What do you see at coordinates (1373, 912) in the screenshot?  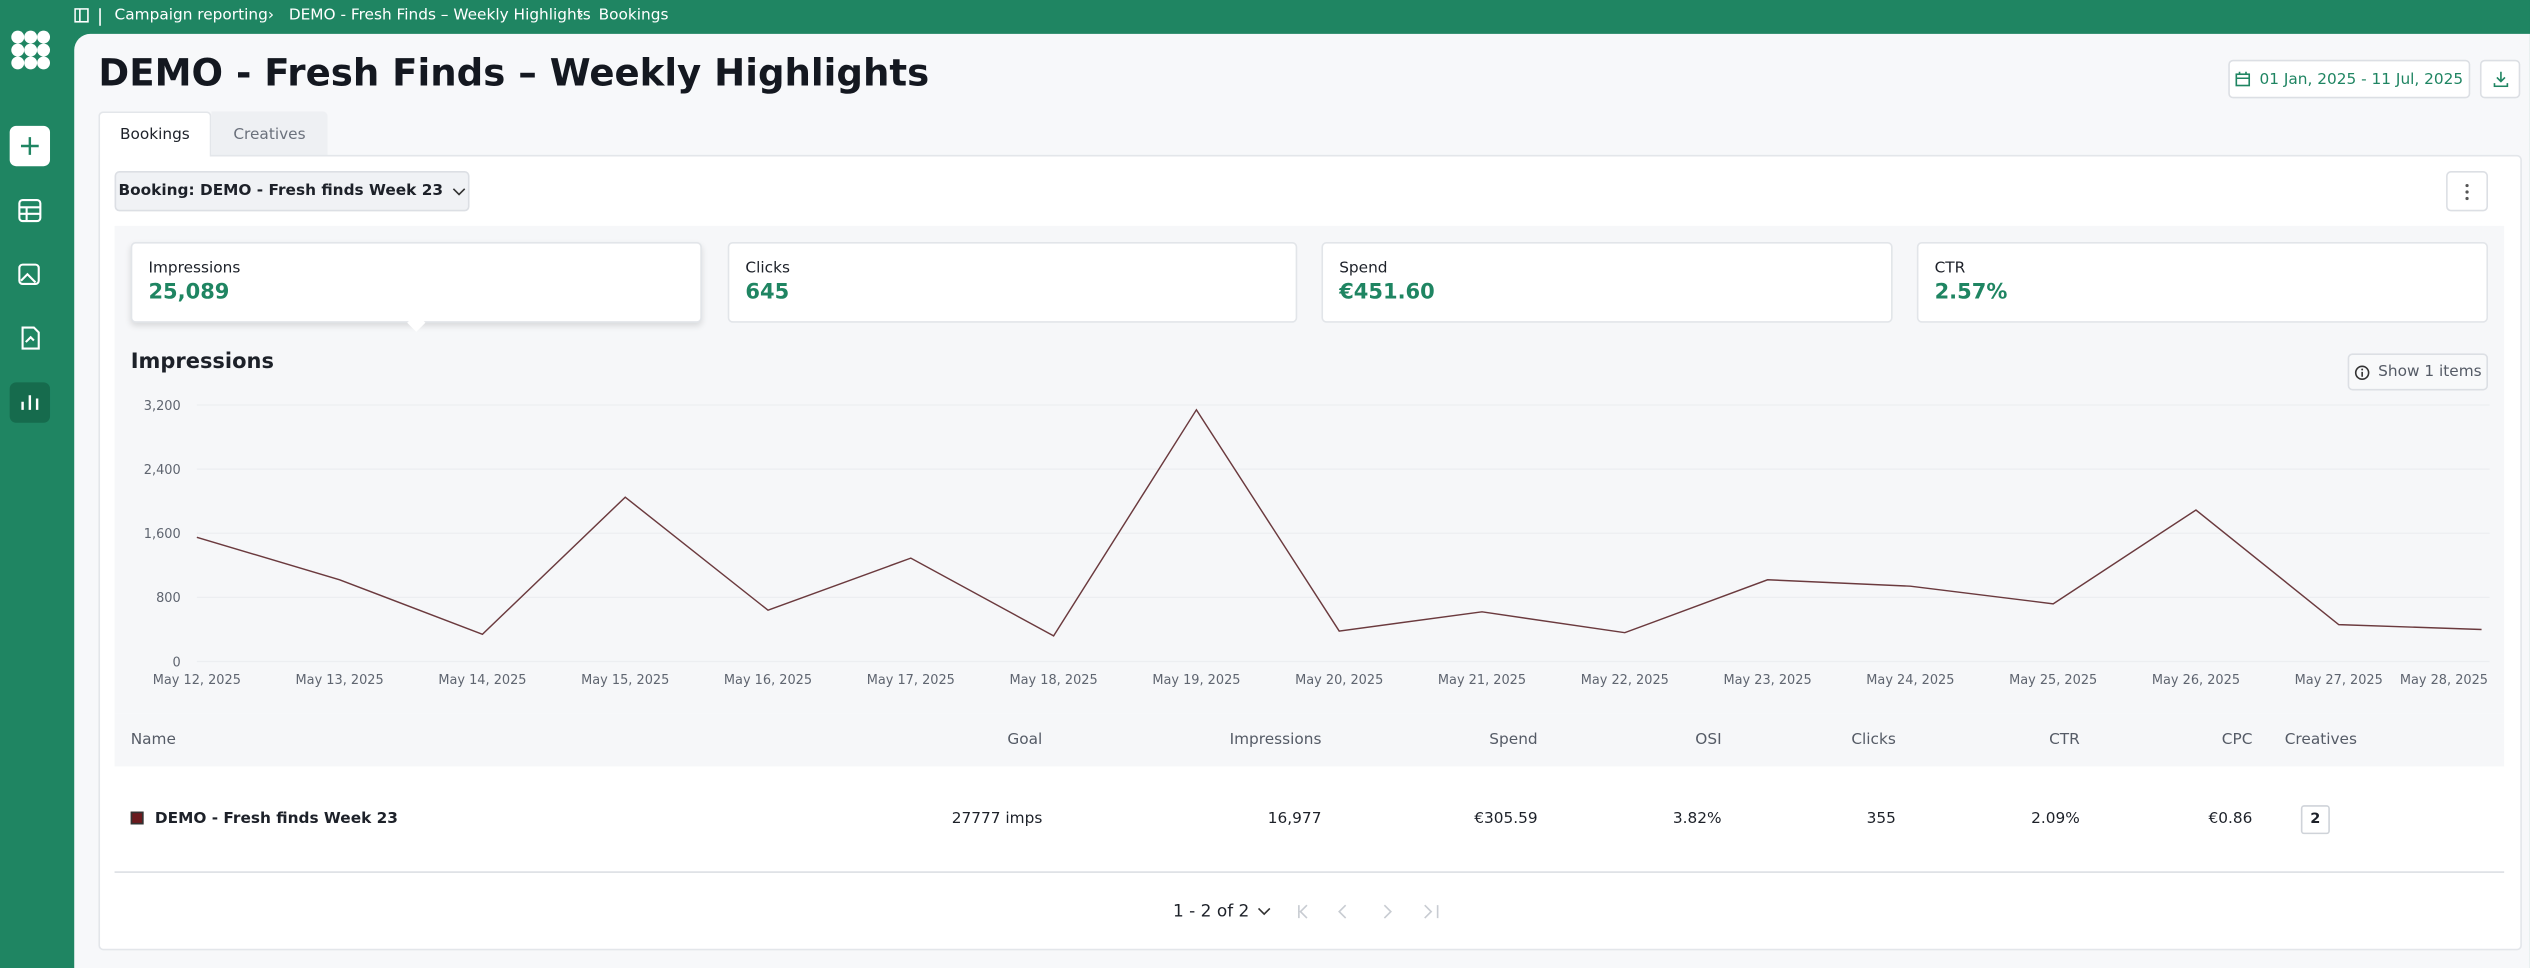 I see `page-arrows` at bounding box center [1373, 912].